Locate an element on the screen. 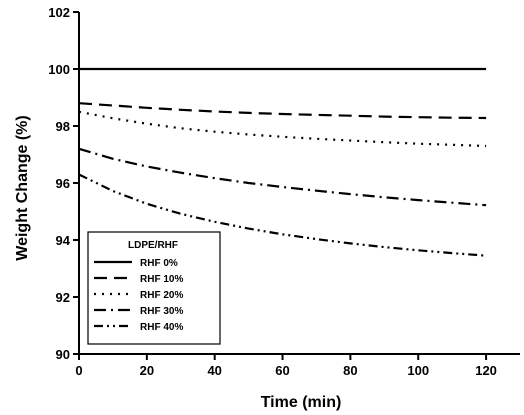 The image size is (524, 415). x-axis-title: Time (min) is located at coordinates (301, 402).